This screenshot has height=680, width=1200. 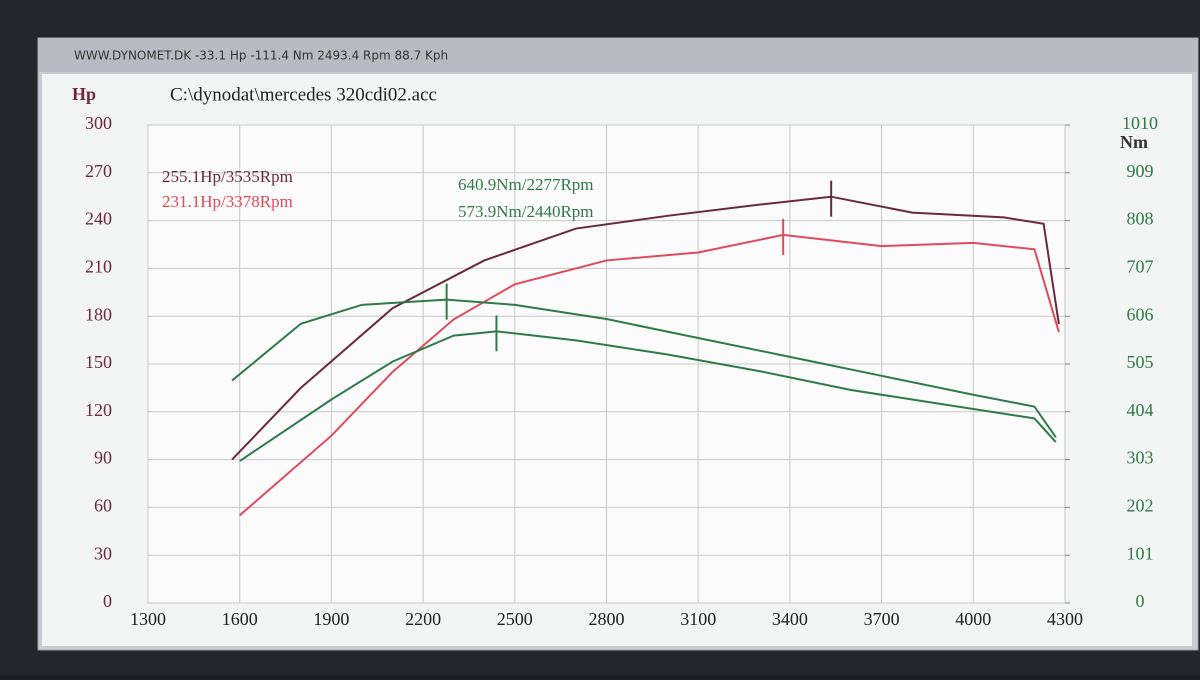 I want to click on y-tick-label: 270, so click(x=98, y=171).